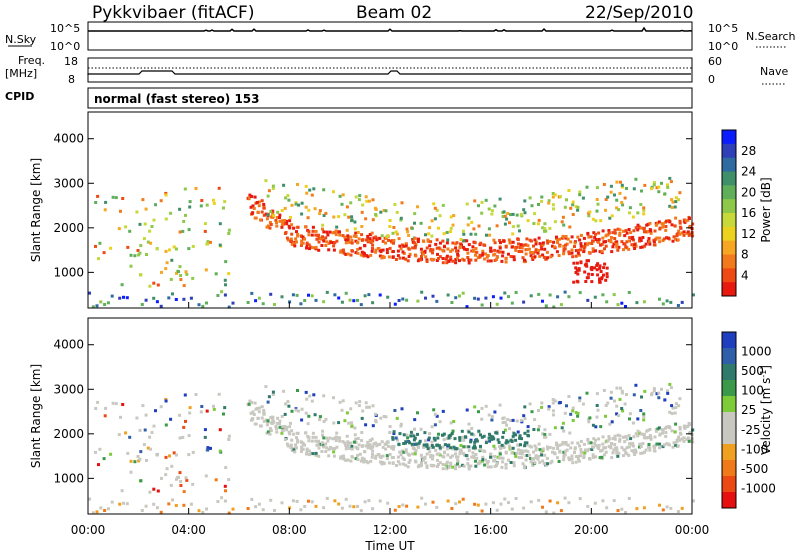 This screenshot has width=800, height=554. What do you see at coordinates (394, 13) in the screenshot?
I see `beam-title: Beam 02` at bounding box center [394, 13].